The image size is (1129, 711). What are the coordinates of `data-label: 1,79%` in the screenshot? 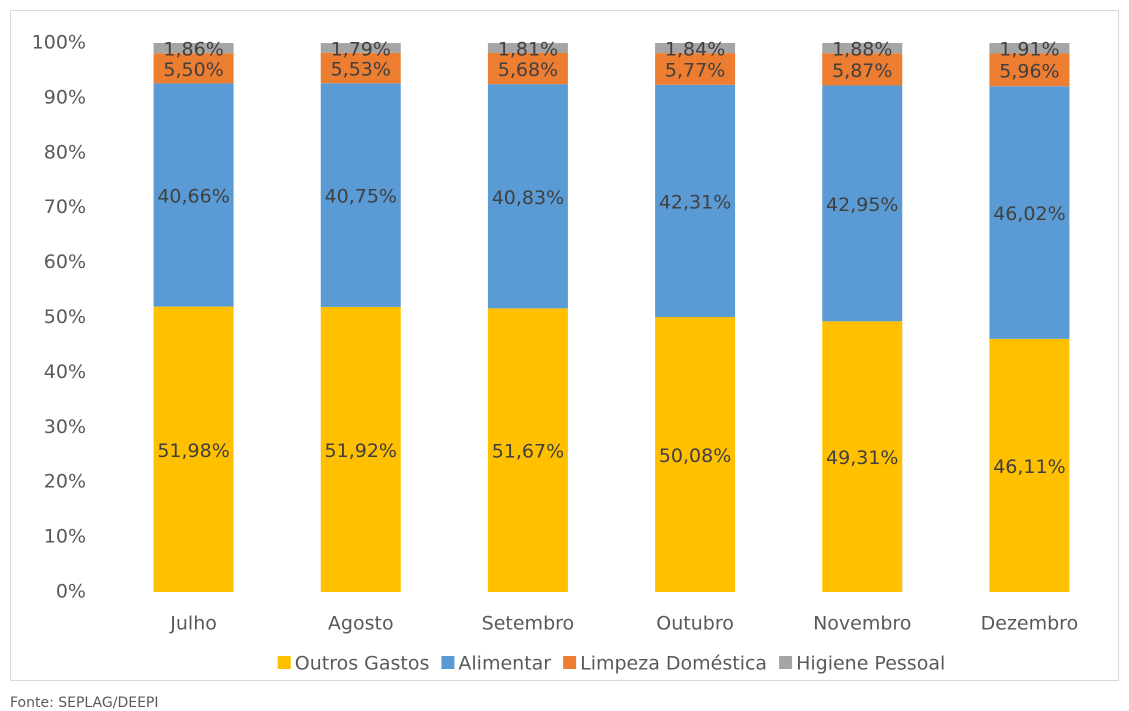 It's located at (361, 49).